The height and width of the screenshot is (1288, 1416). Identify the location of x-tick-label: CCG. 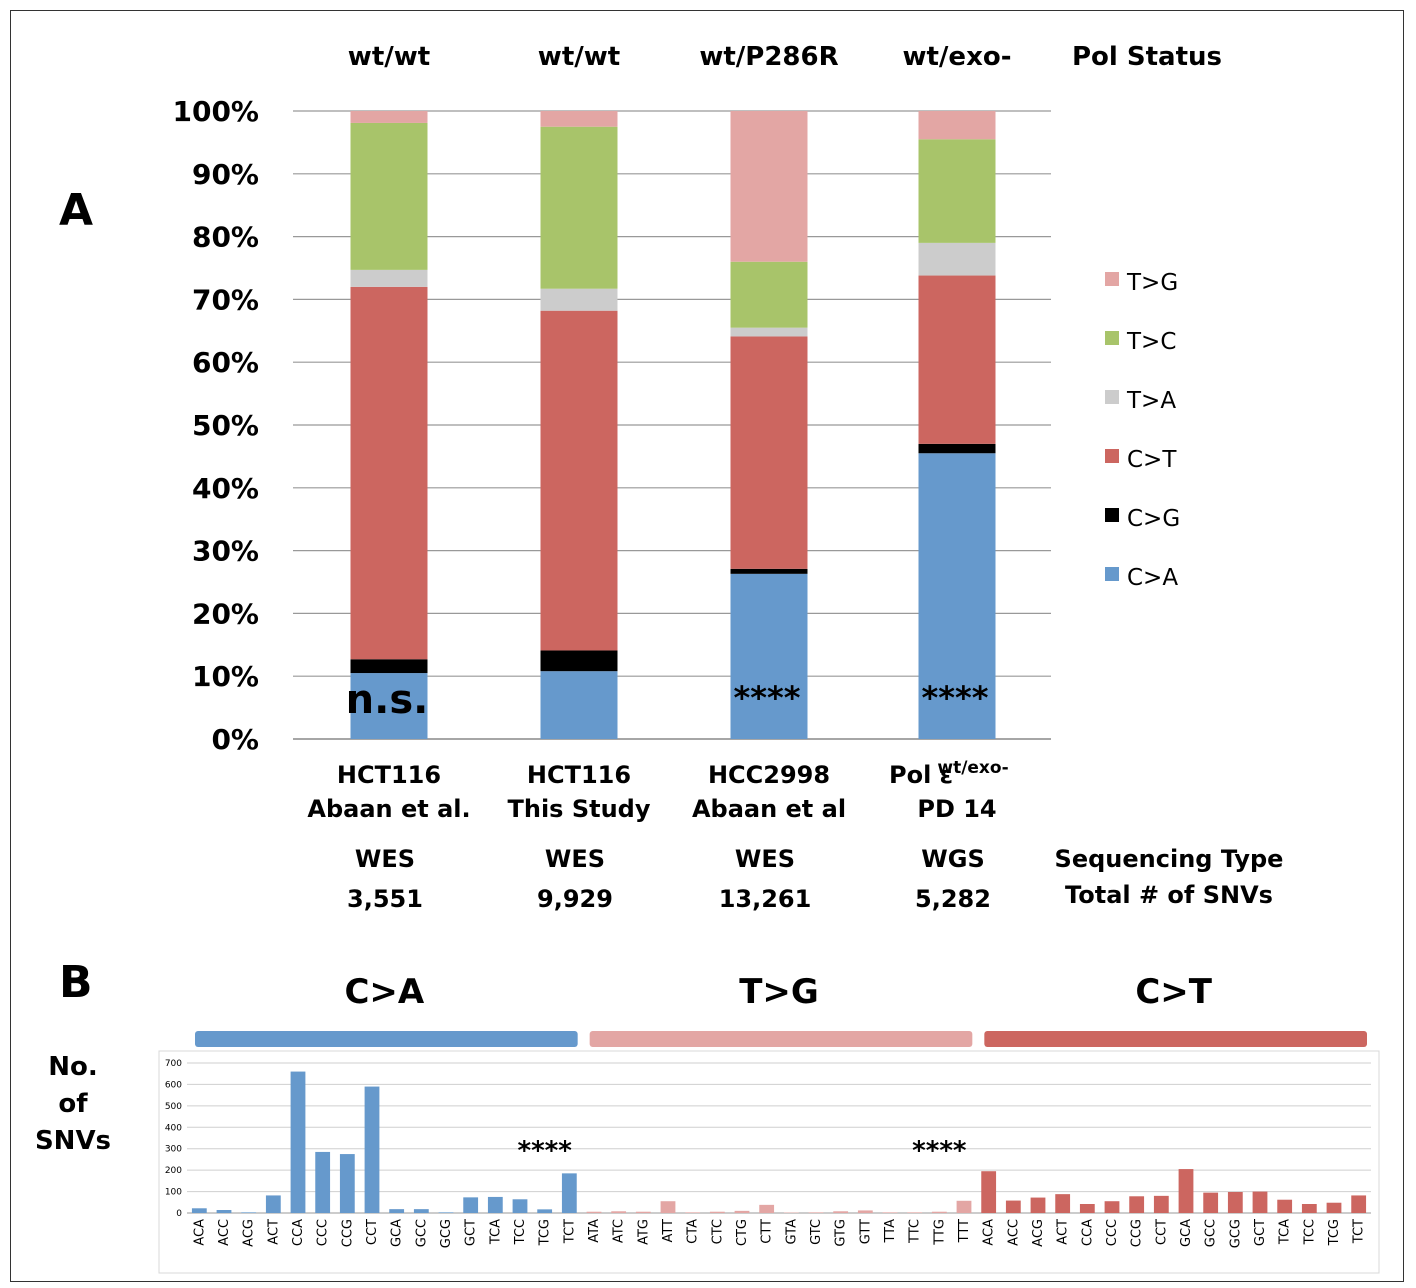
(347, 1233).